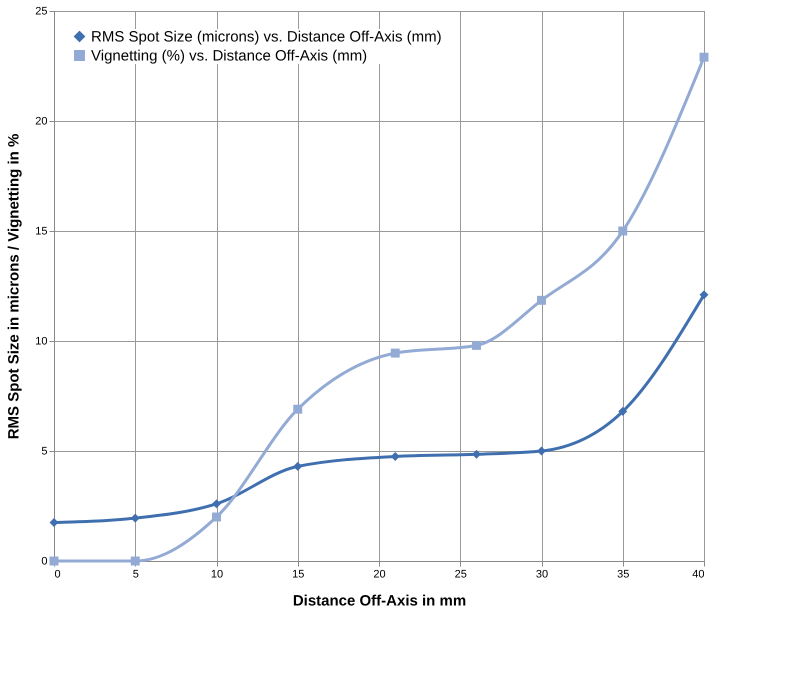  Describe the element at coordinates (13, 287) in the screenshot. I see `y-axis-title: RMS Spot Size in microns / Vignetting in %` at that location.